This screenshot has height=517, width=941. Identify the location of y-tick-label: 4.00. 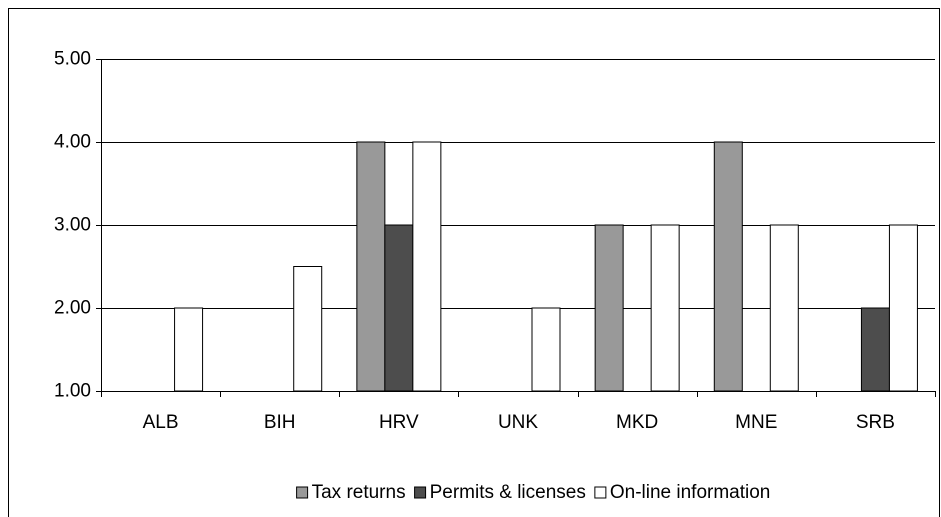
(72, 142).